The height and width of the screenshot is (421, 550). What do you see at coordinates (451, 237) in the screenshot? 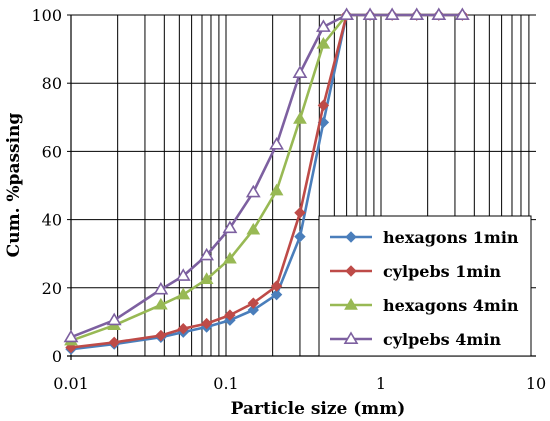
I see `legend-label: hexagons 1min` at bounding box center [451, 237].